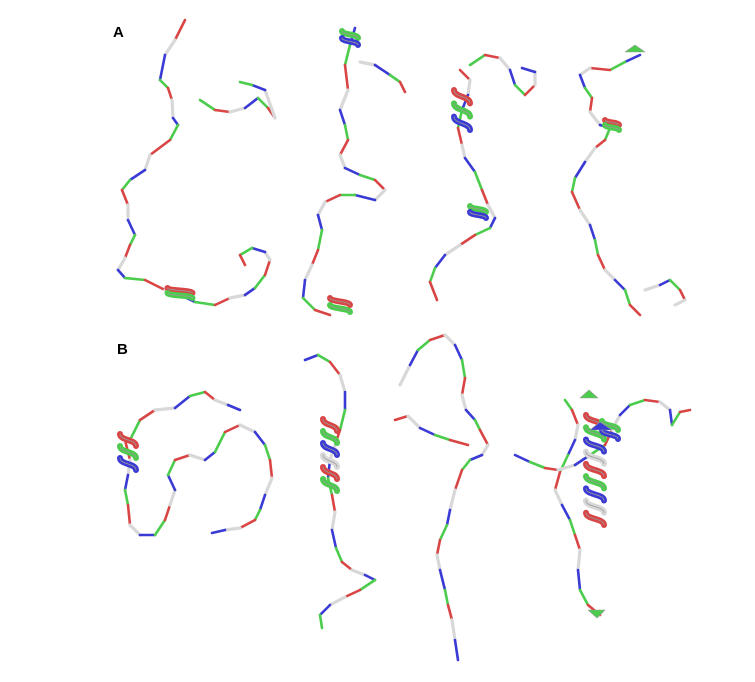 The height and width of the screenshot is (682, 755). What do you see at coordinates (122, 349) in the screenshot?
I see `panel-b-label: B` at bounding box center [122, 349].